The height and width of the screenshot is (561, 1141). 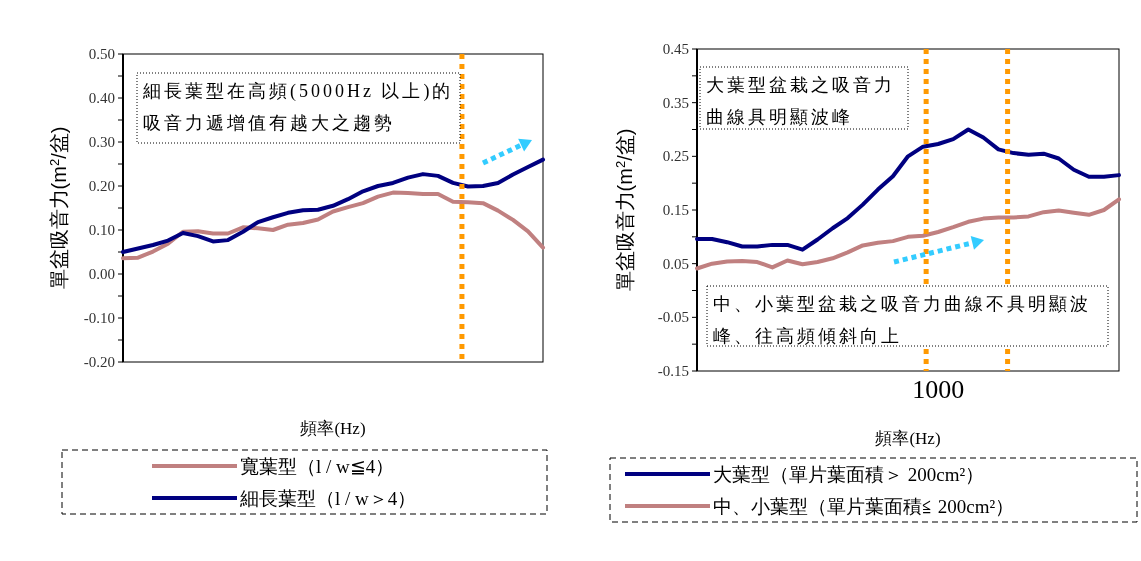 I want to click on y-tick-label: 0.45, so click(x=675, y=49).